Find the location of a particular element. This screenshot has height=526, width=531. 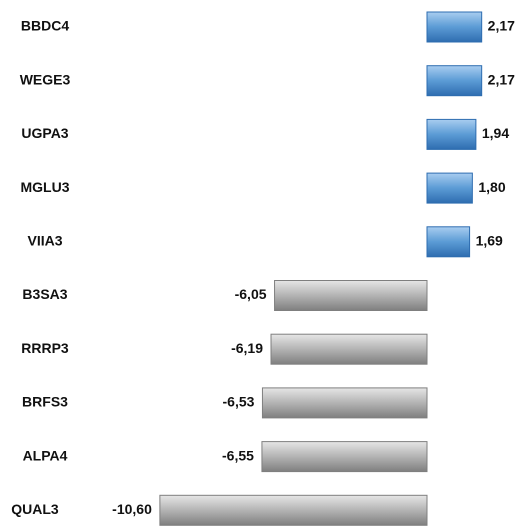

value-label: -6,53 is located at coordinates (239, 402).